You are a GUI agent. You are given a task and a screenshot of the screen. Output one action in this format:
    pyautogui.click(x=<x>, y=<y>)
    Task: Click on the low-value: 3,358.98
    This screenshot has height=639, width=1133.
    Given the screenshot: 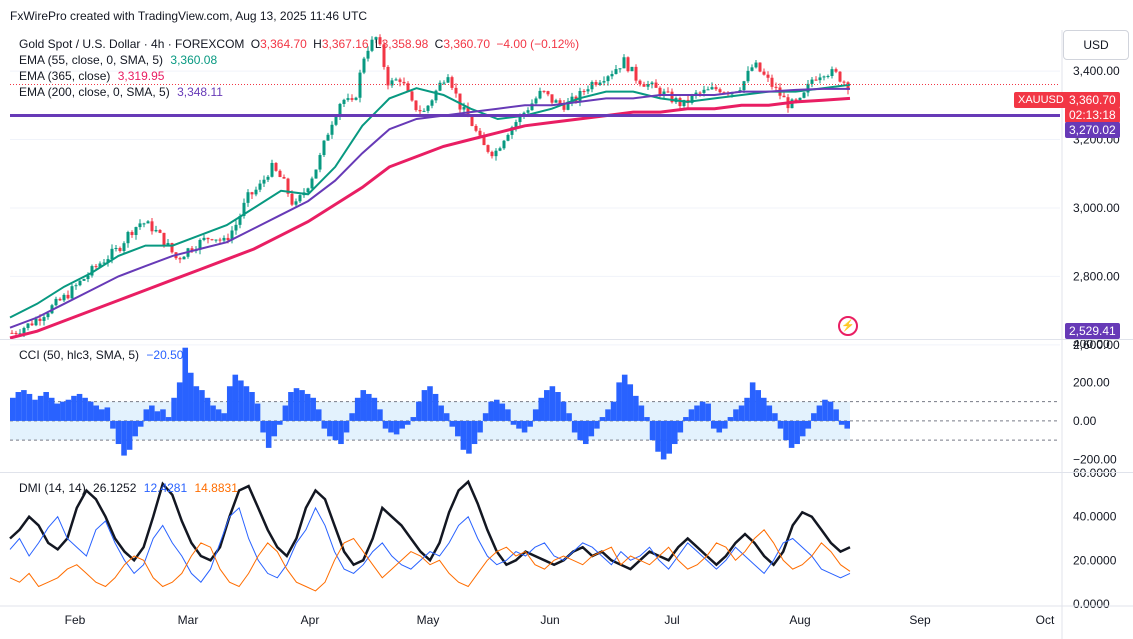 What is the action you would take?
    pyautogui.click(x=405, y=44)
    